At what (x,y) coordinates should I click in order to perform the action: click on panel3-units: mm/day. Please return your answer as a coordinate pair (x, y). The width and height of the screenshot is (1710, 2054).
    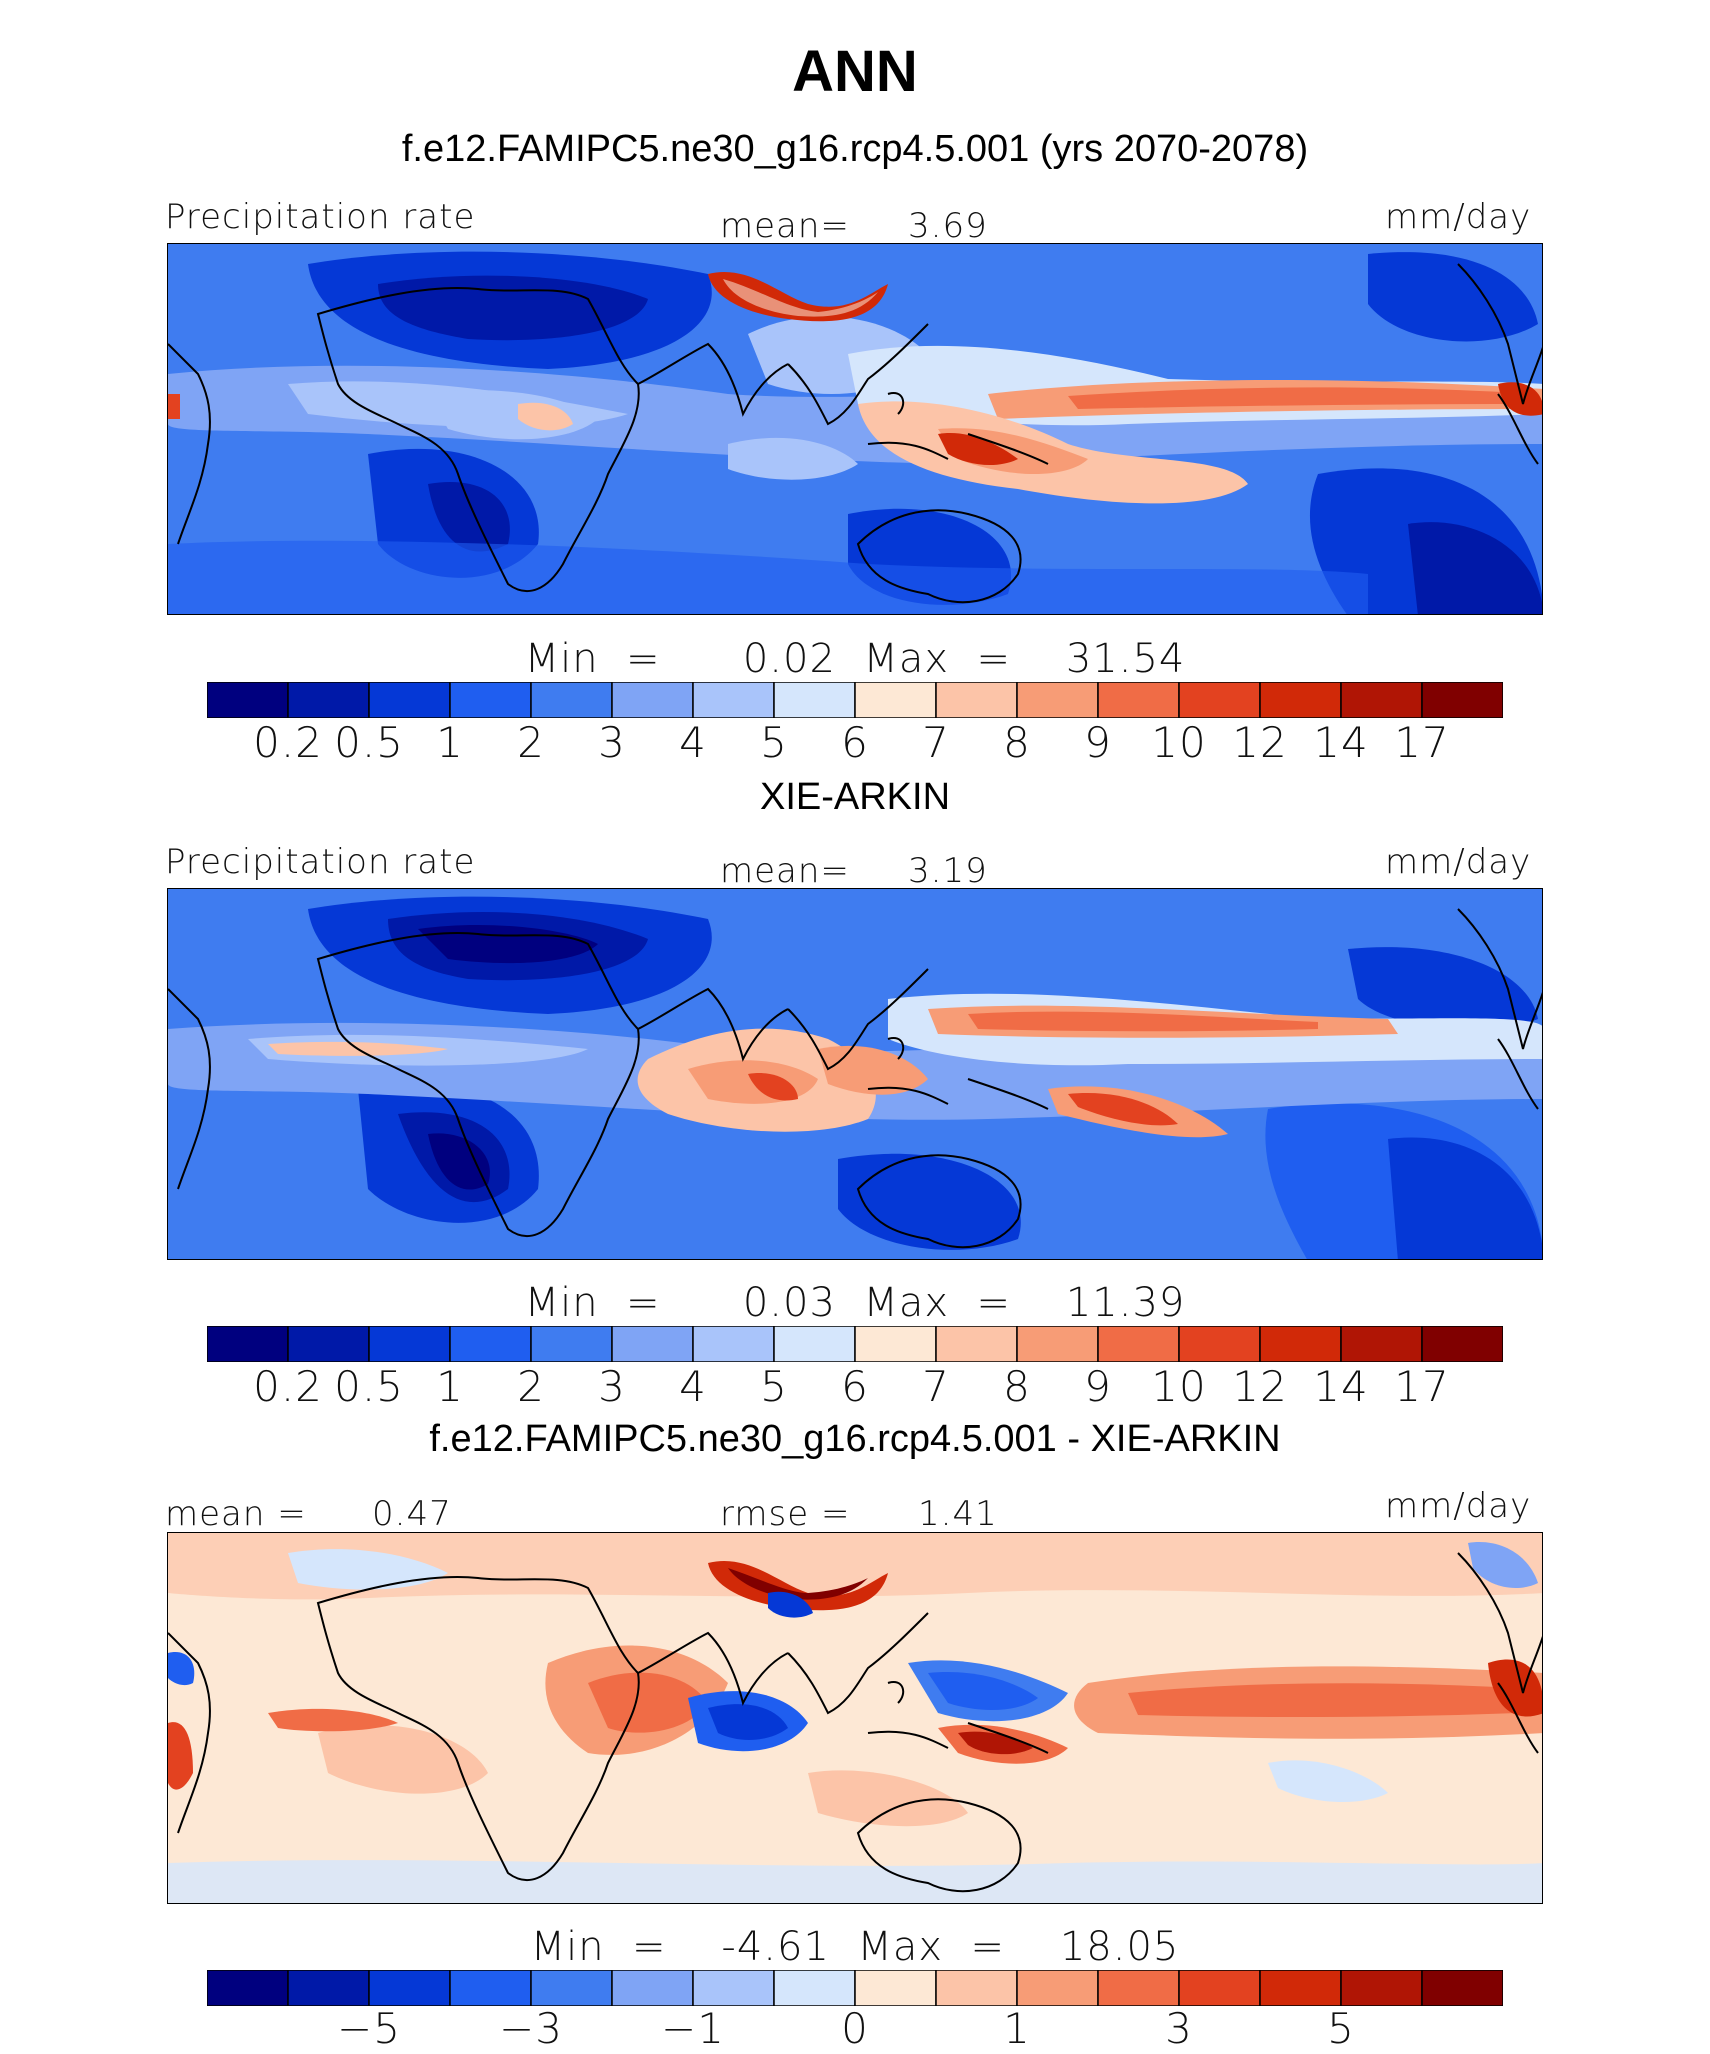
    Looking at the image, I should click on (1458, 1506).